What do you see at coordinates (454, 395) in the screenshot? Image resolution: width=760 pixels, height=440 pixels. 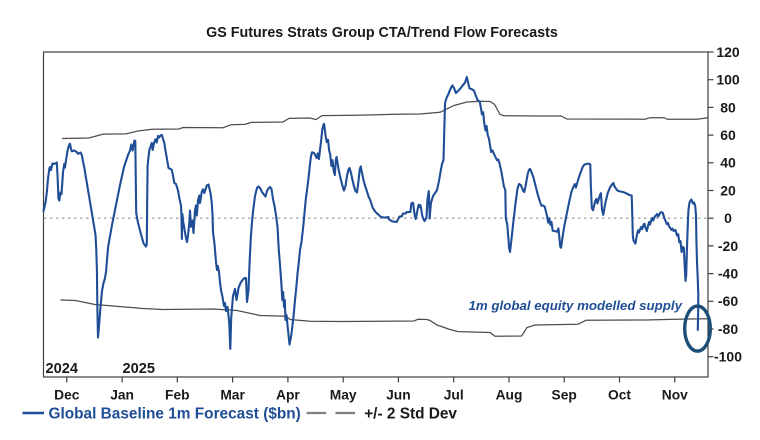 I see `svg-text: Jul` at bounding box center [454, 395].